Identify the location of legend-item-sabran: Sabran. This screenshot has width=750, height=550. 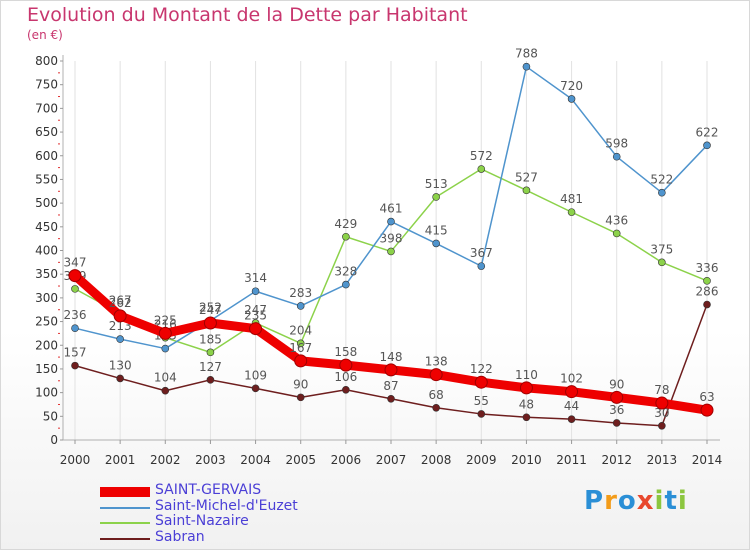
(260, 538).